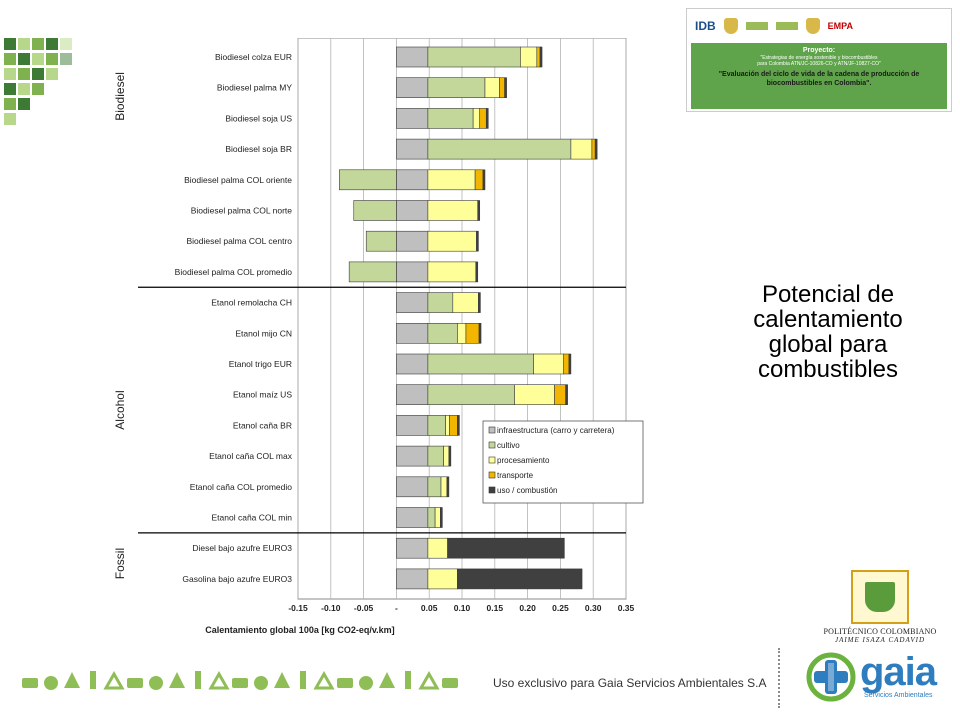  Describe the element at coordinates (880, 640) in the screenshot. I see `politecnico-subname: JAIME ISAZA CADAVID` at that location.